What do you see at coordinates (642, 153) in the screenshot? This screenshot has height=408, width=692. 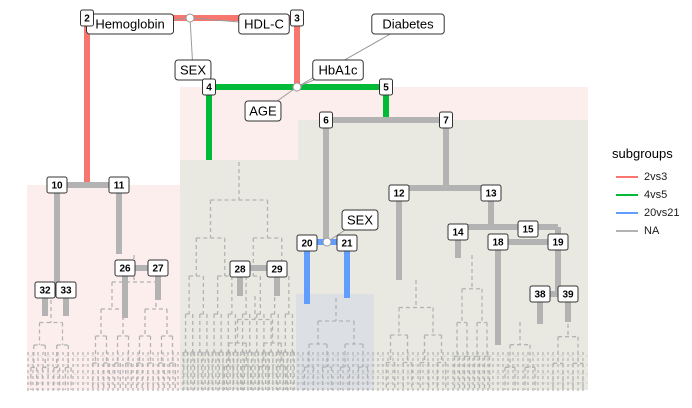 I see `legend-title: subgroups` at bounding box center [642, 153].